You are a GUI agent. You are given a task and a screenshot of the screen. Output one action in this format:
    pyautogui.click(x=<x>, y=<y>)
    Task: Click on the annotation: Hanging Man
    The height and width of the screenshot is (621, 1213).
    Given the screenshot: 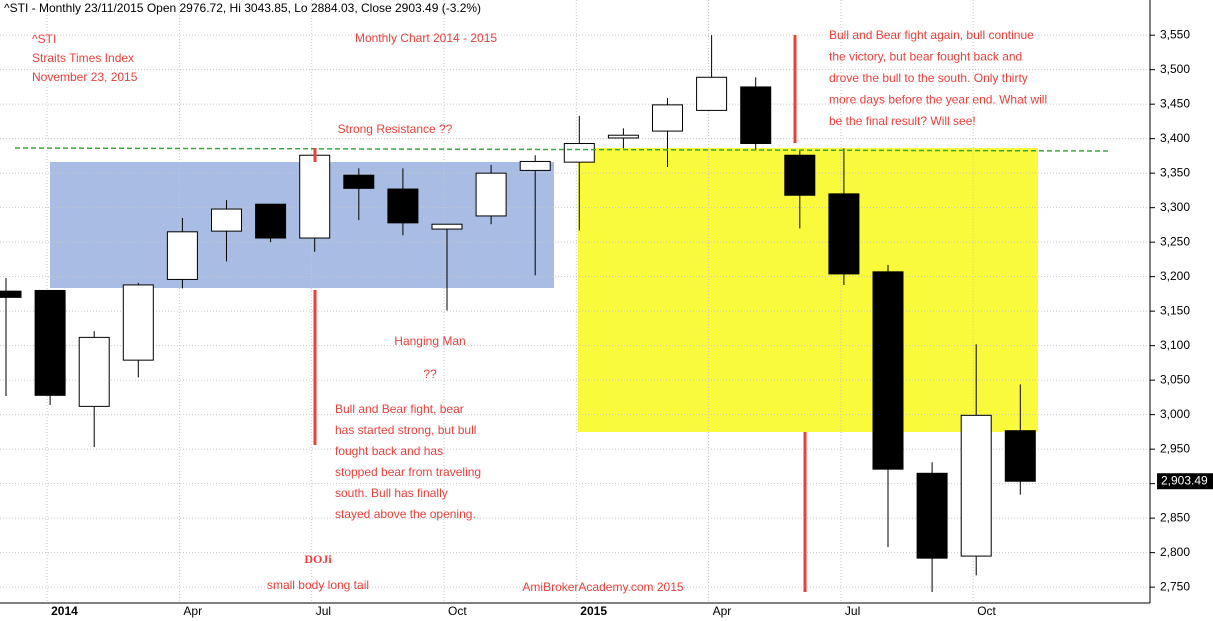 What is the action you would take?
    pyautogui.click(x=429, y=341)
    